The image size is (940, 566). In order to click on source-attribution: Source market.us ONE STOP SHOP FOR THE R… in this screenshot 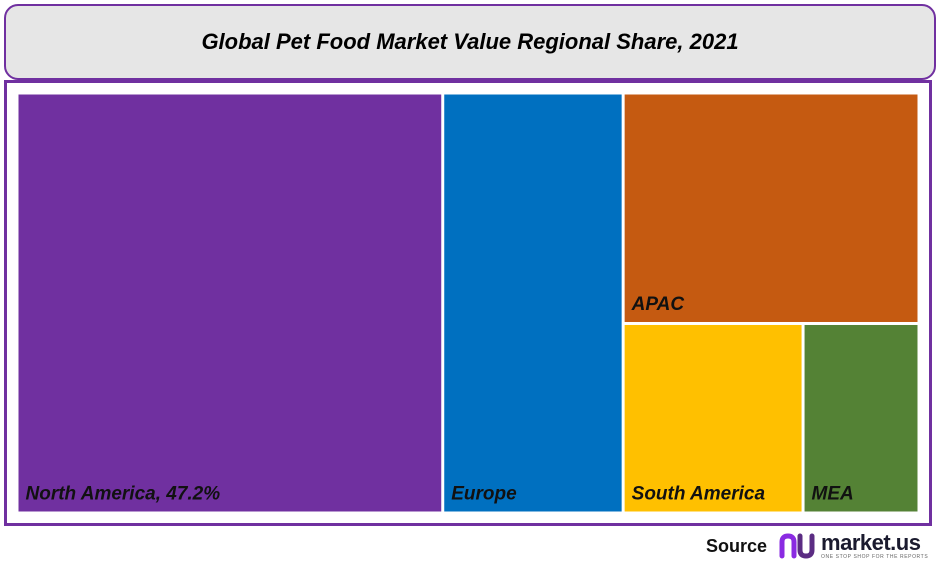, I will do `click(817, 546)`.